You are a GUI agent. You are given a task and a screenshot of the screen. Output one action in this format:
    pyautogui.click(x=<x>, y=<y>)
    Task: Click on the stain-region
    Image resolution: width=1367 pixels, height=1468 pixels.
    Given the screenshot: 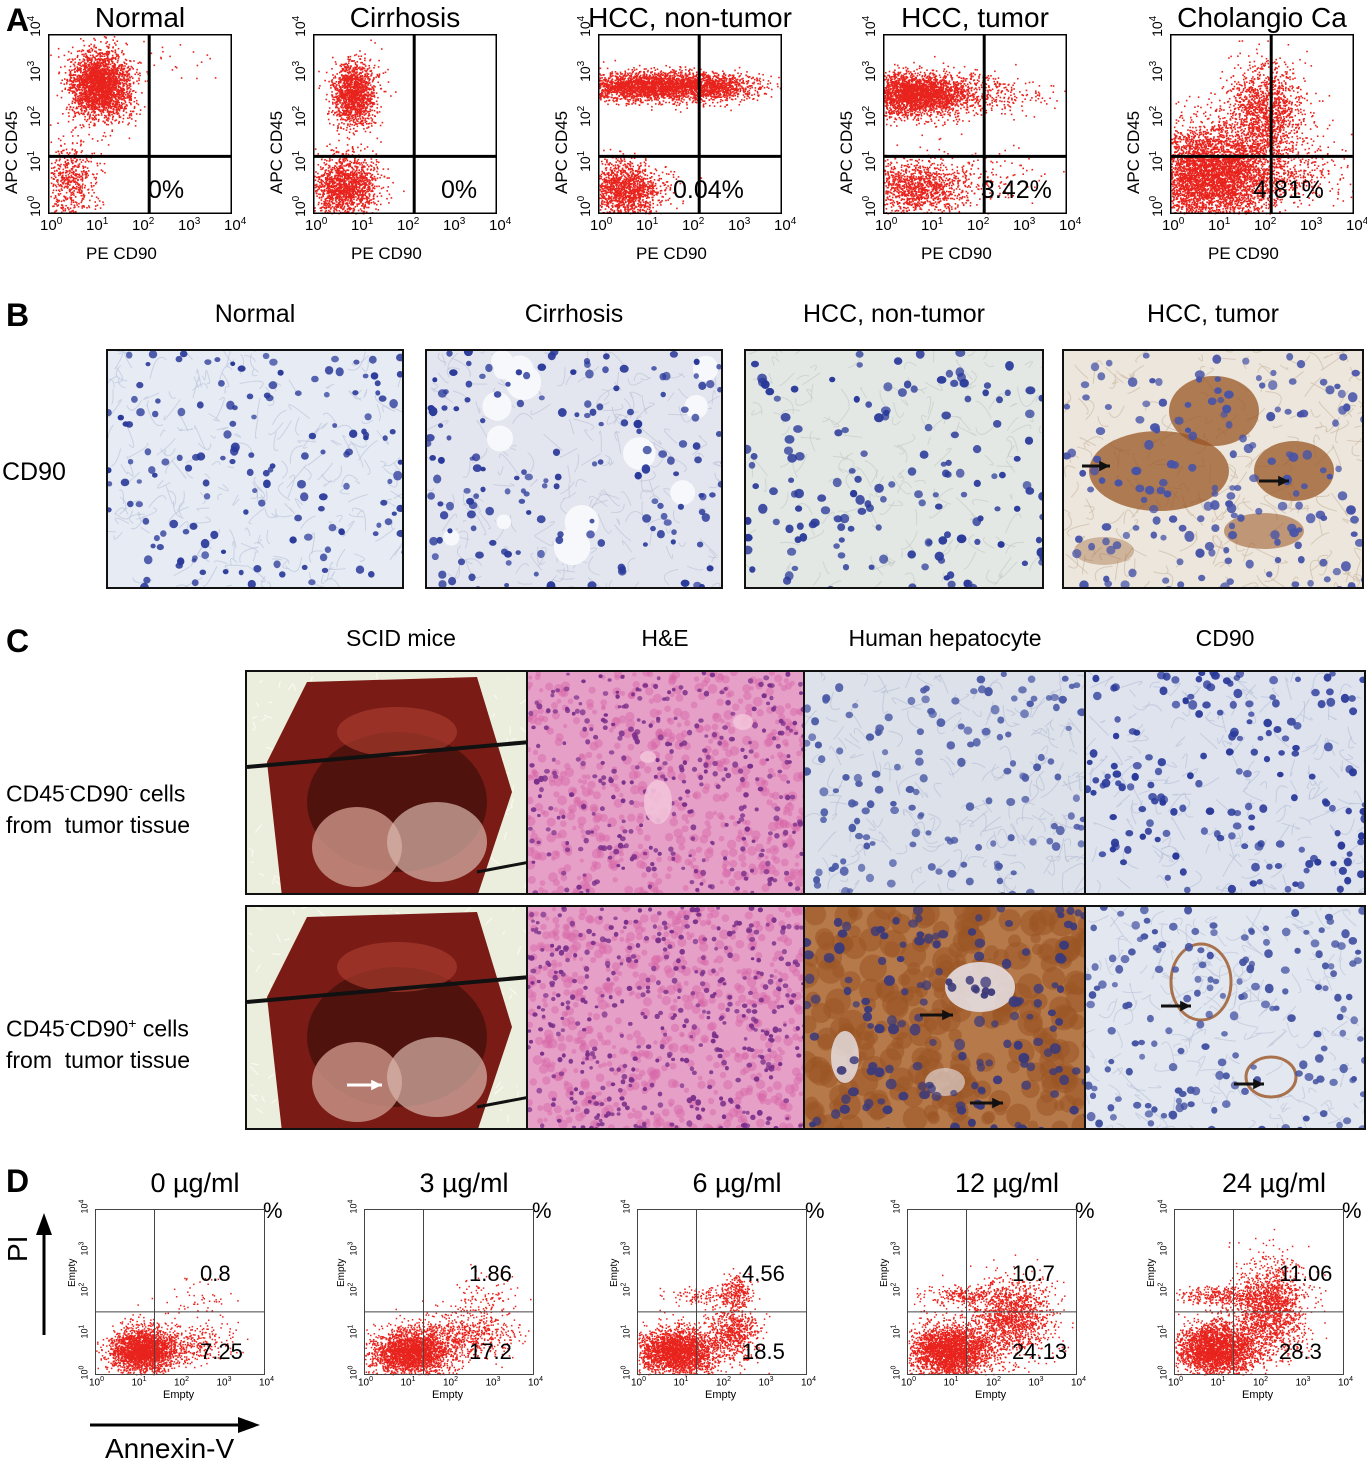 What is the action you would take?
    pyautogui.click(x=1294, y=471)
    